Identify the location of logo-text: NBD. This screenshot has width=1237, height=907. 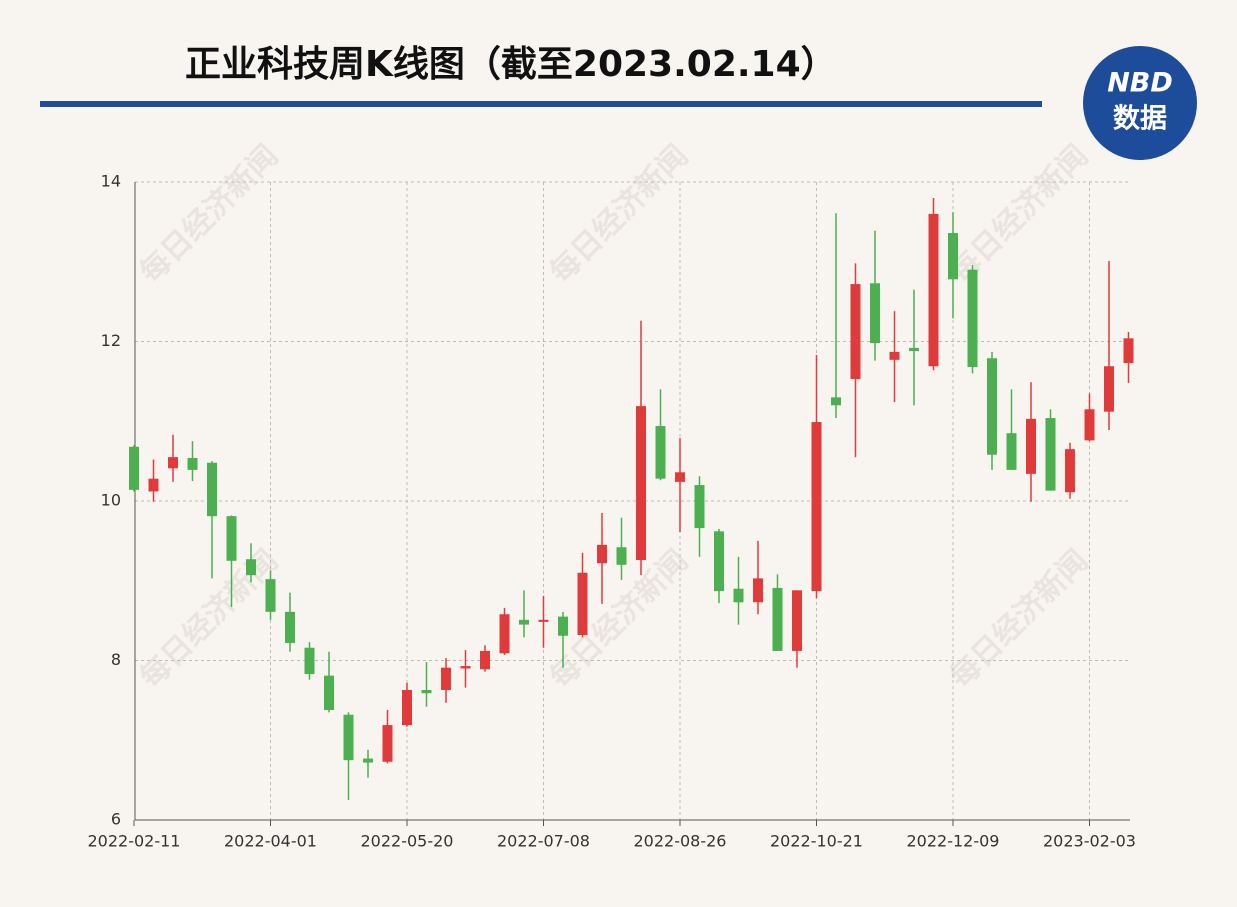
(1140, 83).